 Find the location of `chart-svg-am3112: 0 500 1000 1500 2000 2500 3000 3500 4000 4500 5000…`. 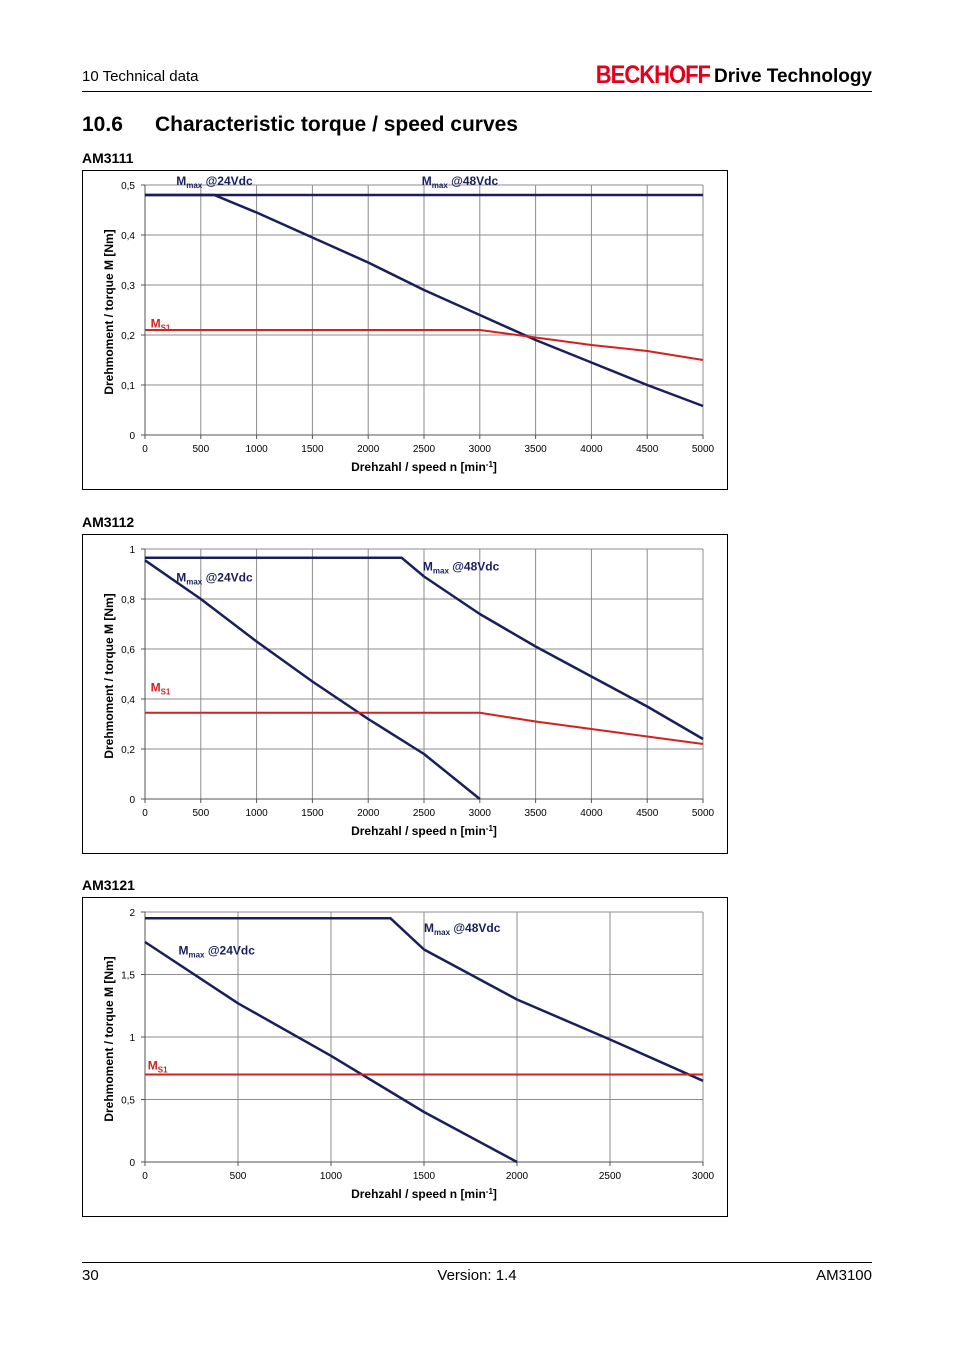

chart-svg-am3112: 0 500 1000 1500 2000 2500 3000 3500 4000 4500 5000… is located at coordinates (408, 692).